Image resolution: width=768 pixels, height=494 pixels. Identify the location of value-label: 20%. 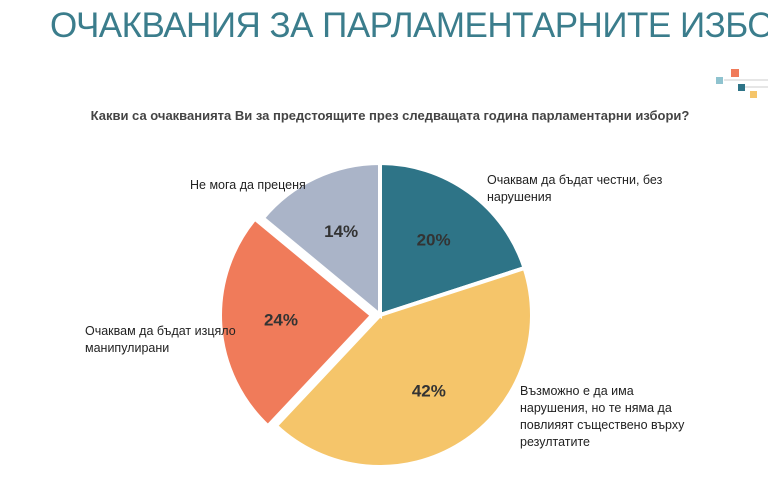
(434, 240).